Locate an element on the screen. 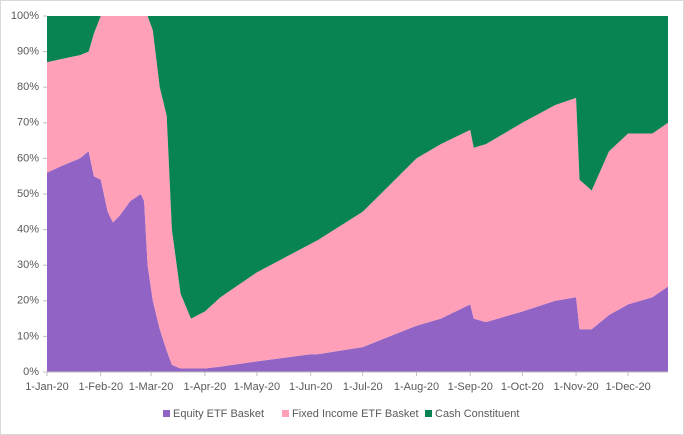 Image resolution: width=684 pixels, height=435 pixels. x-tick-label: 1-Feb-20 is located at coordinates (100, 387).